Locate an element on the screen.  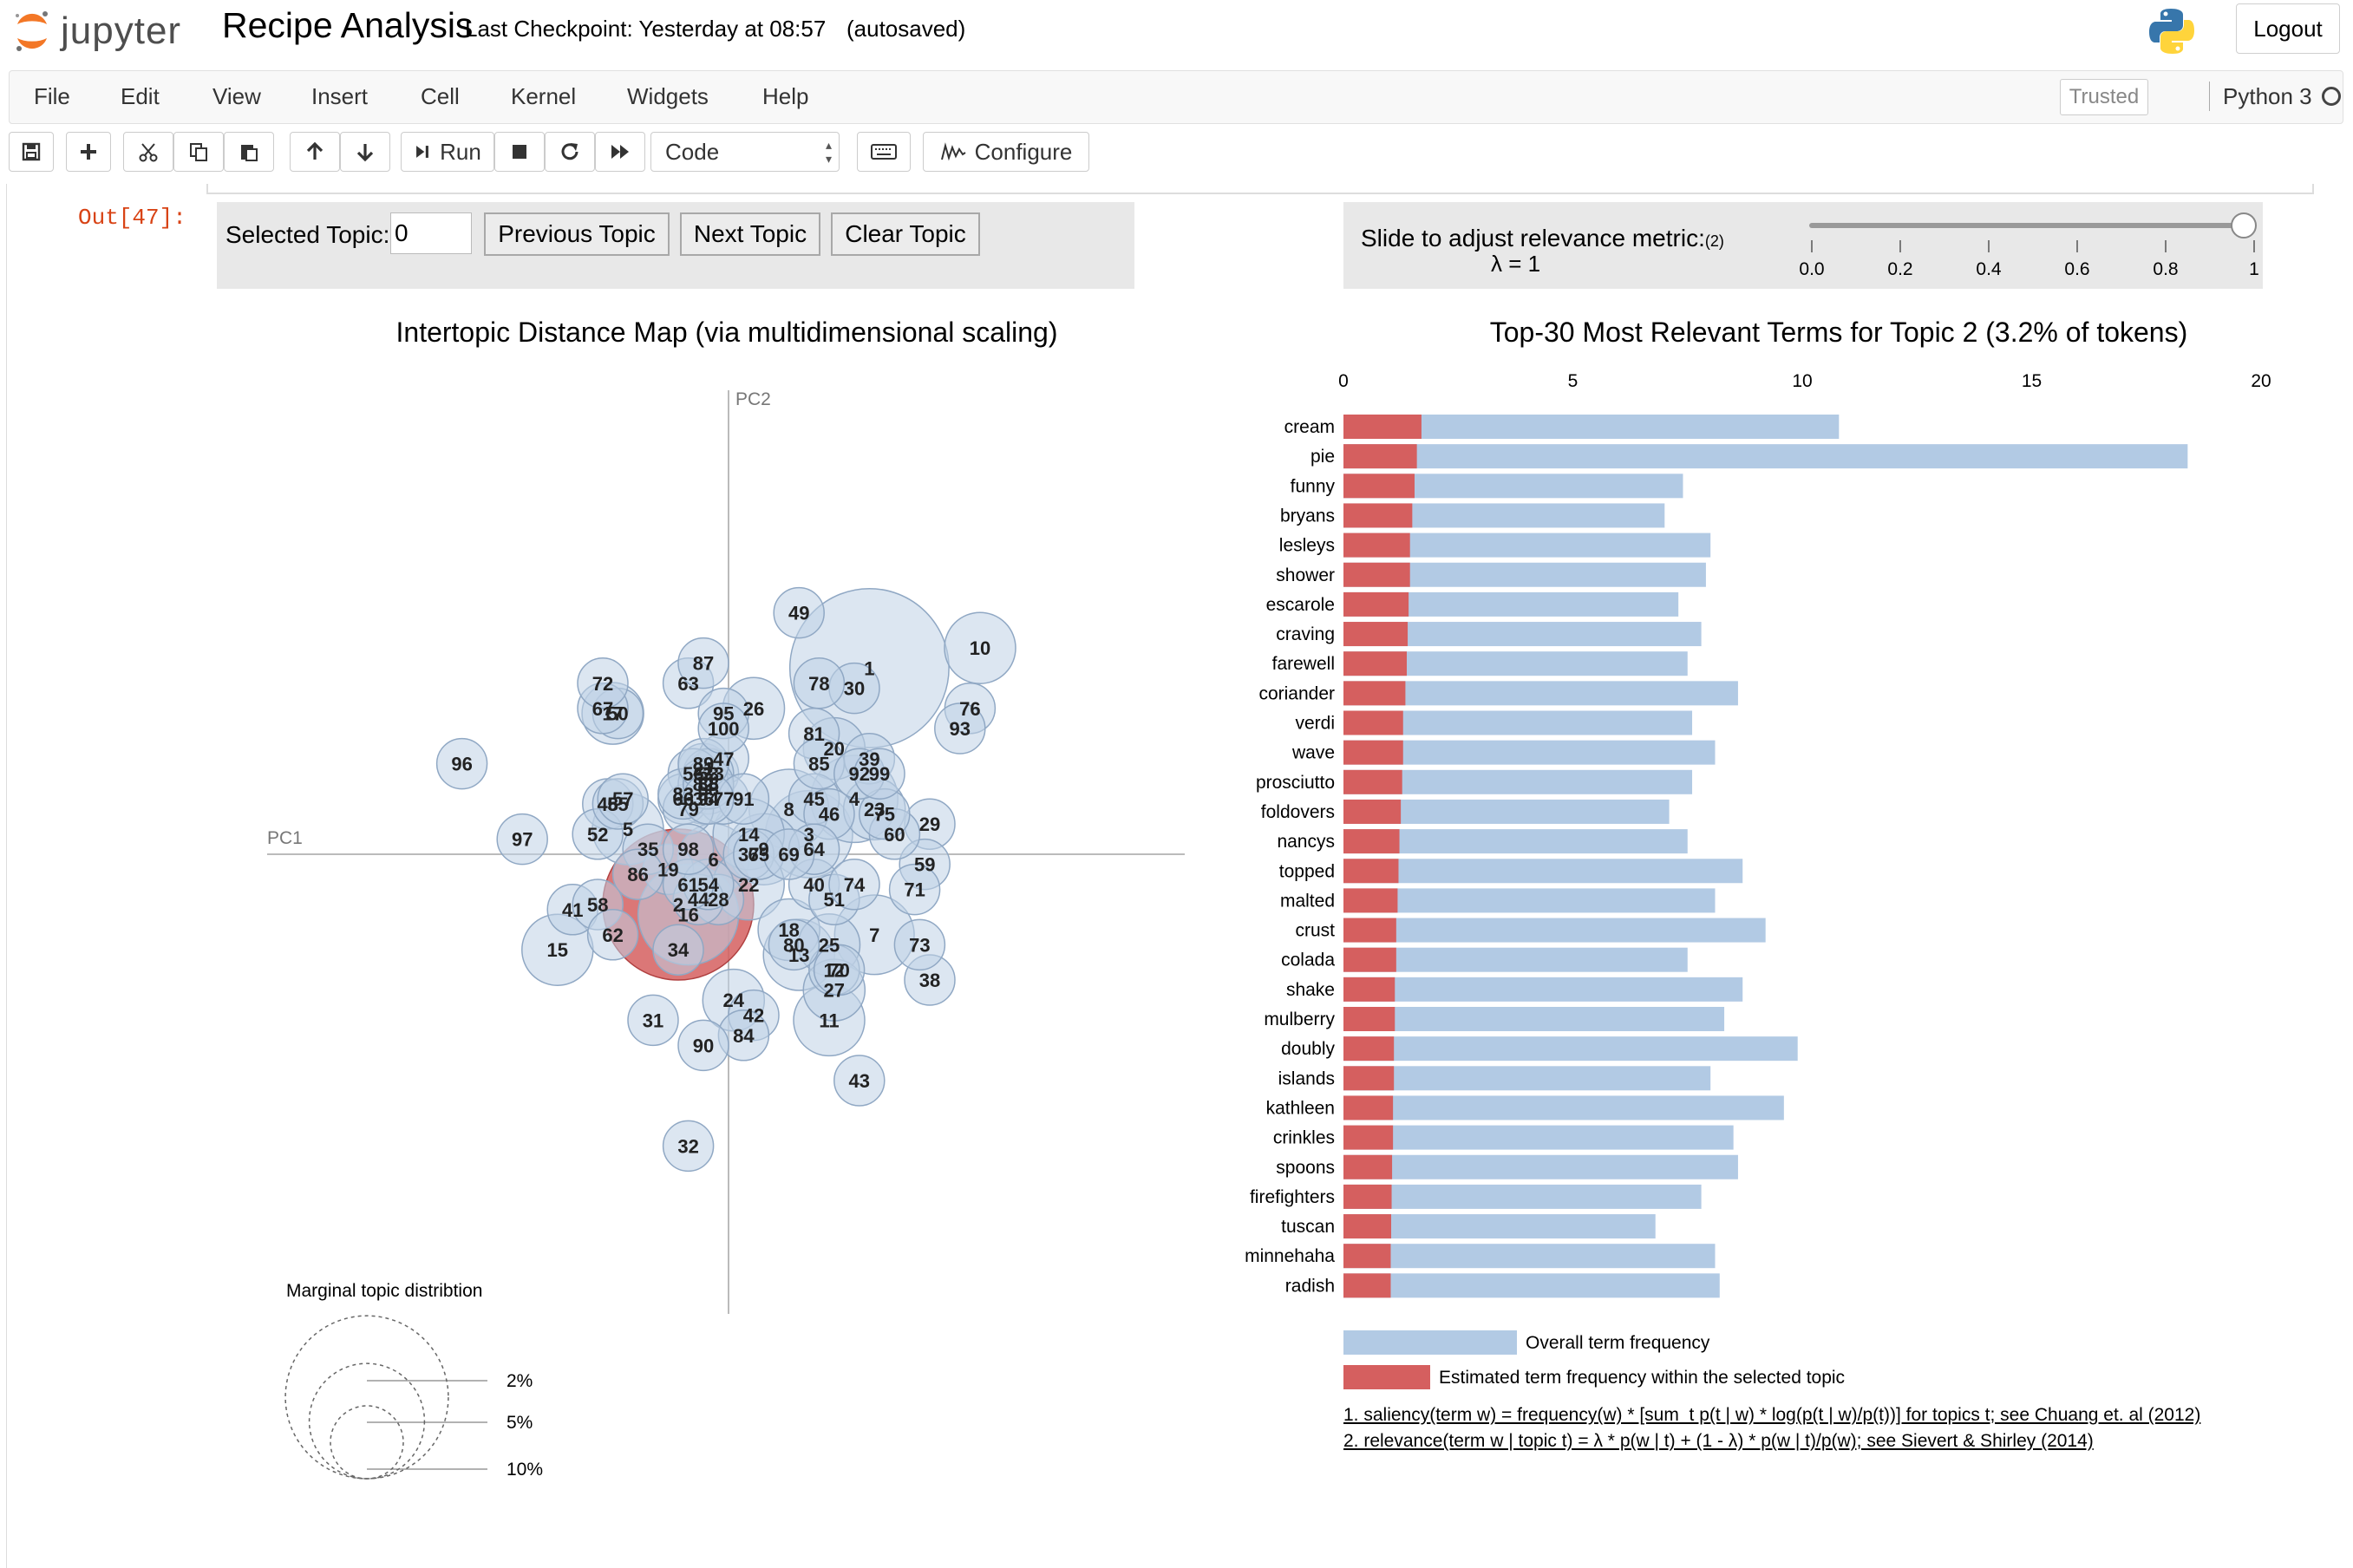
run-button-label: Run is located at coordinates (460, 152).